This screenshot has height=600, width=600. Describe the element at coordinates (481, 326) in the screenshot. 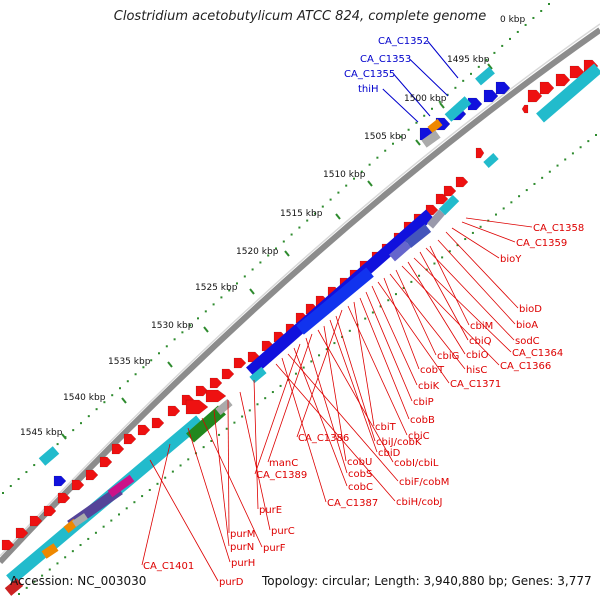

I see `gene-label-red: cbiM` at that location.